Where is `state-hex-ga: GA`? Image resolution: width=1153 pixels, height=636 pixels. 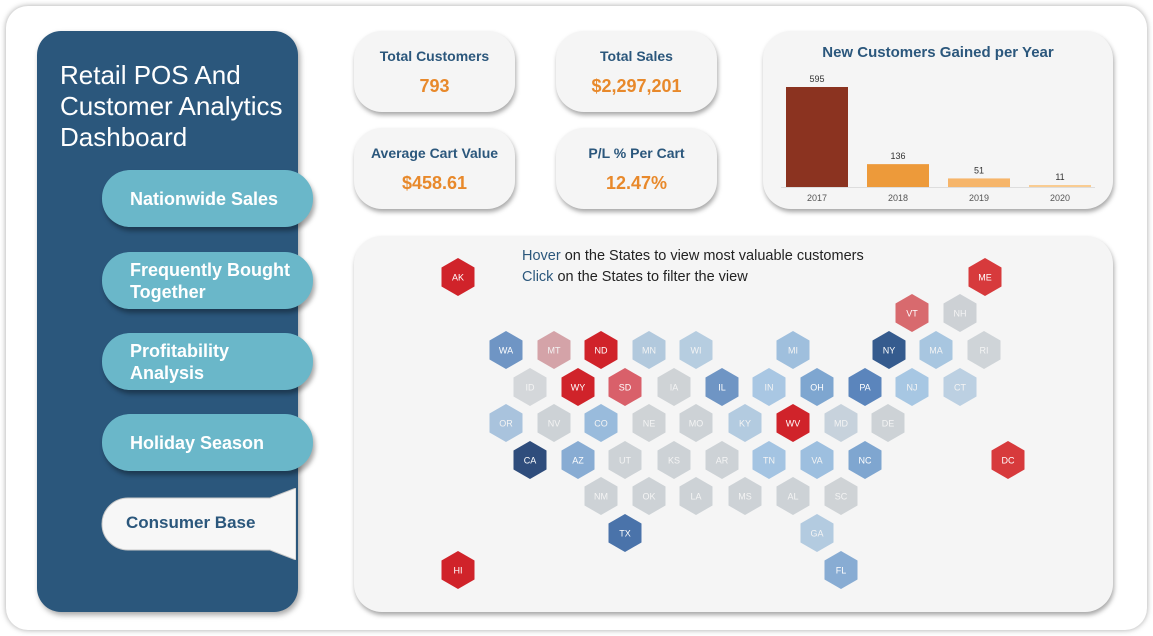 state-hex-ga: GA is located at coordinates (817, 533).